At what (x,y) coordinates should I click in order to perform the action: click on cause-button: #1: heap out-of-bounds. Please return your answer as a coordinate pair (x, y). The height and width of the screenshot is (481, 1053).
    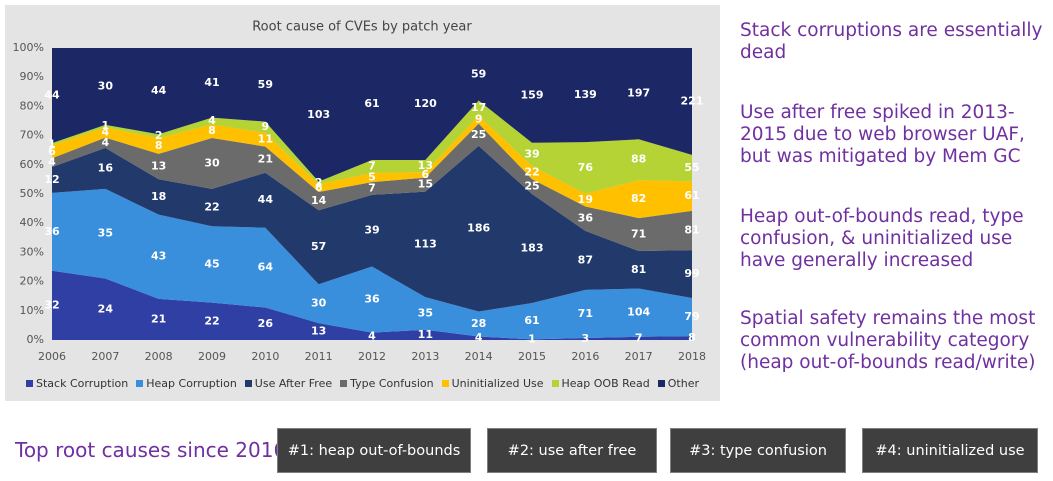
    Looking at the image, I should click on (374, 450).